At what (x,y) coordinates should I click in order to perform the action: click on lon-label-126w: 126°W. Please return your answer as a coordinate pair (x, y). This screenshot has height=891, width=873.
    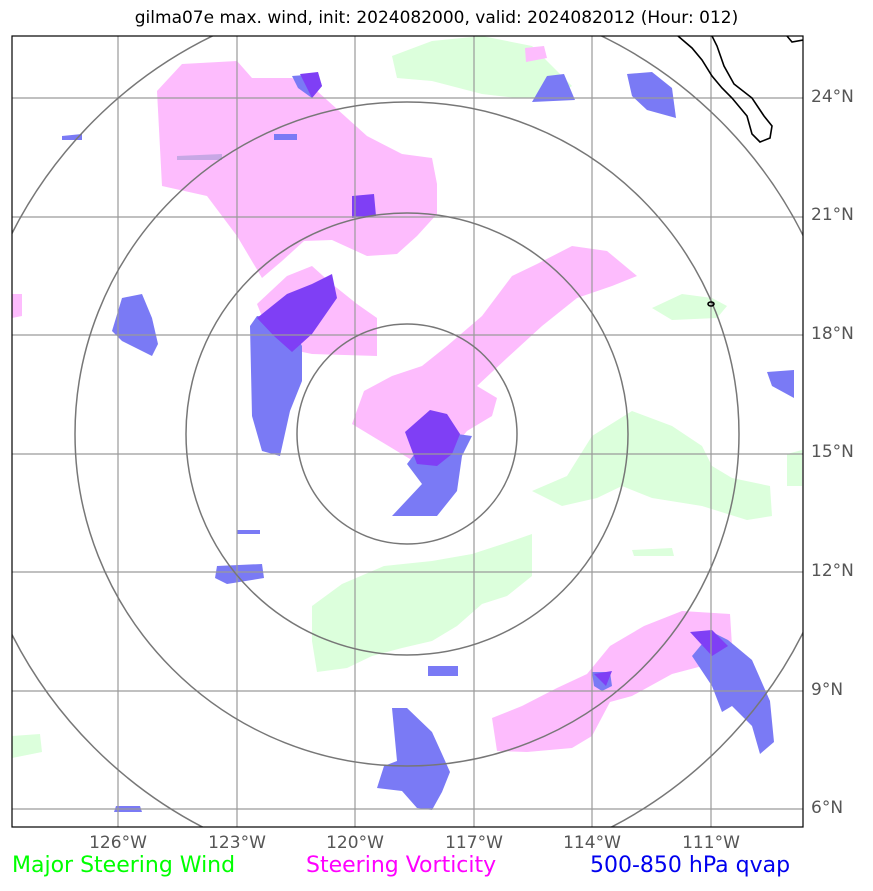
    Looking at the image, I should click on (118, 843).